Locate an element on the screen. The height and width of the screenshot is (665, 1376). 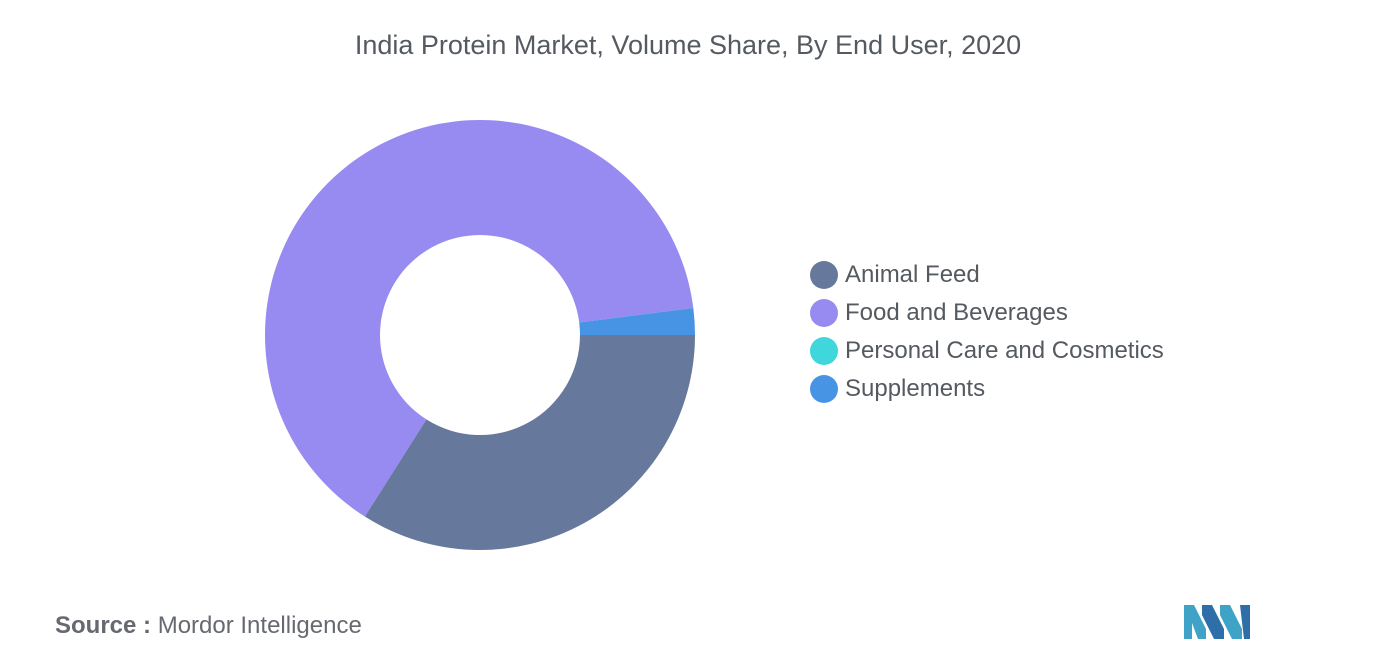
legend-label: Supplements is located at coordinates (915, 388).